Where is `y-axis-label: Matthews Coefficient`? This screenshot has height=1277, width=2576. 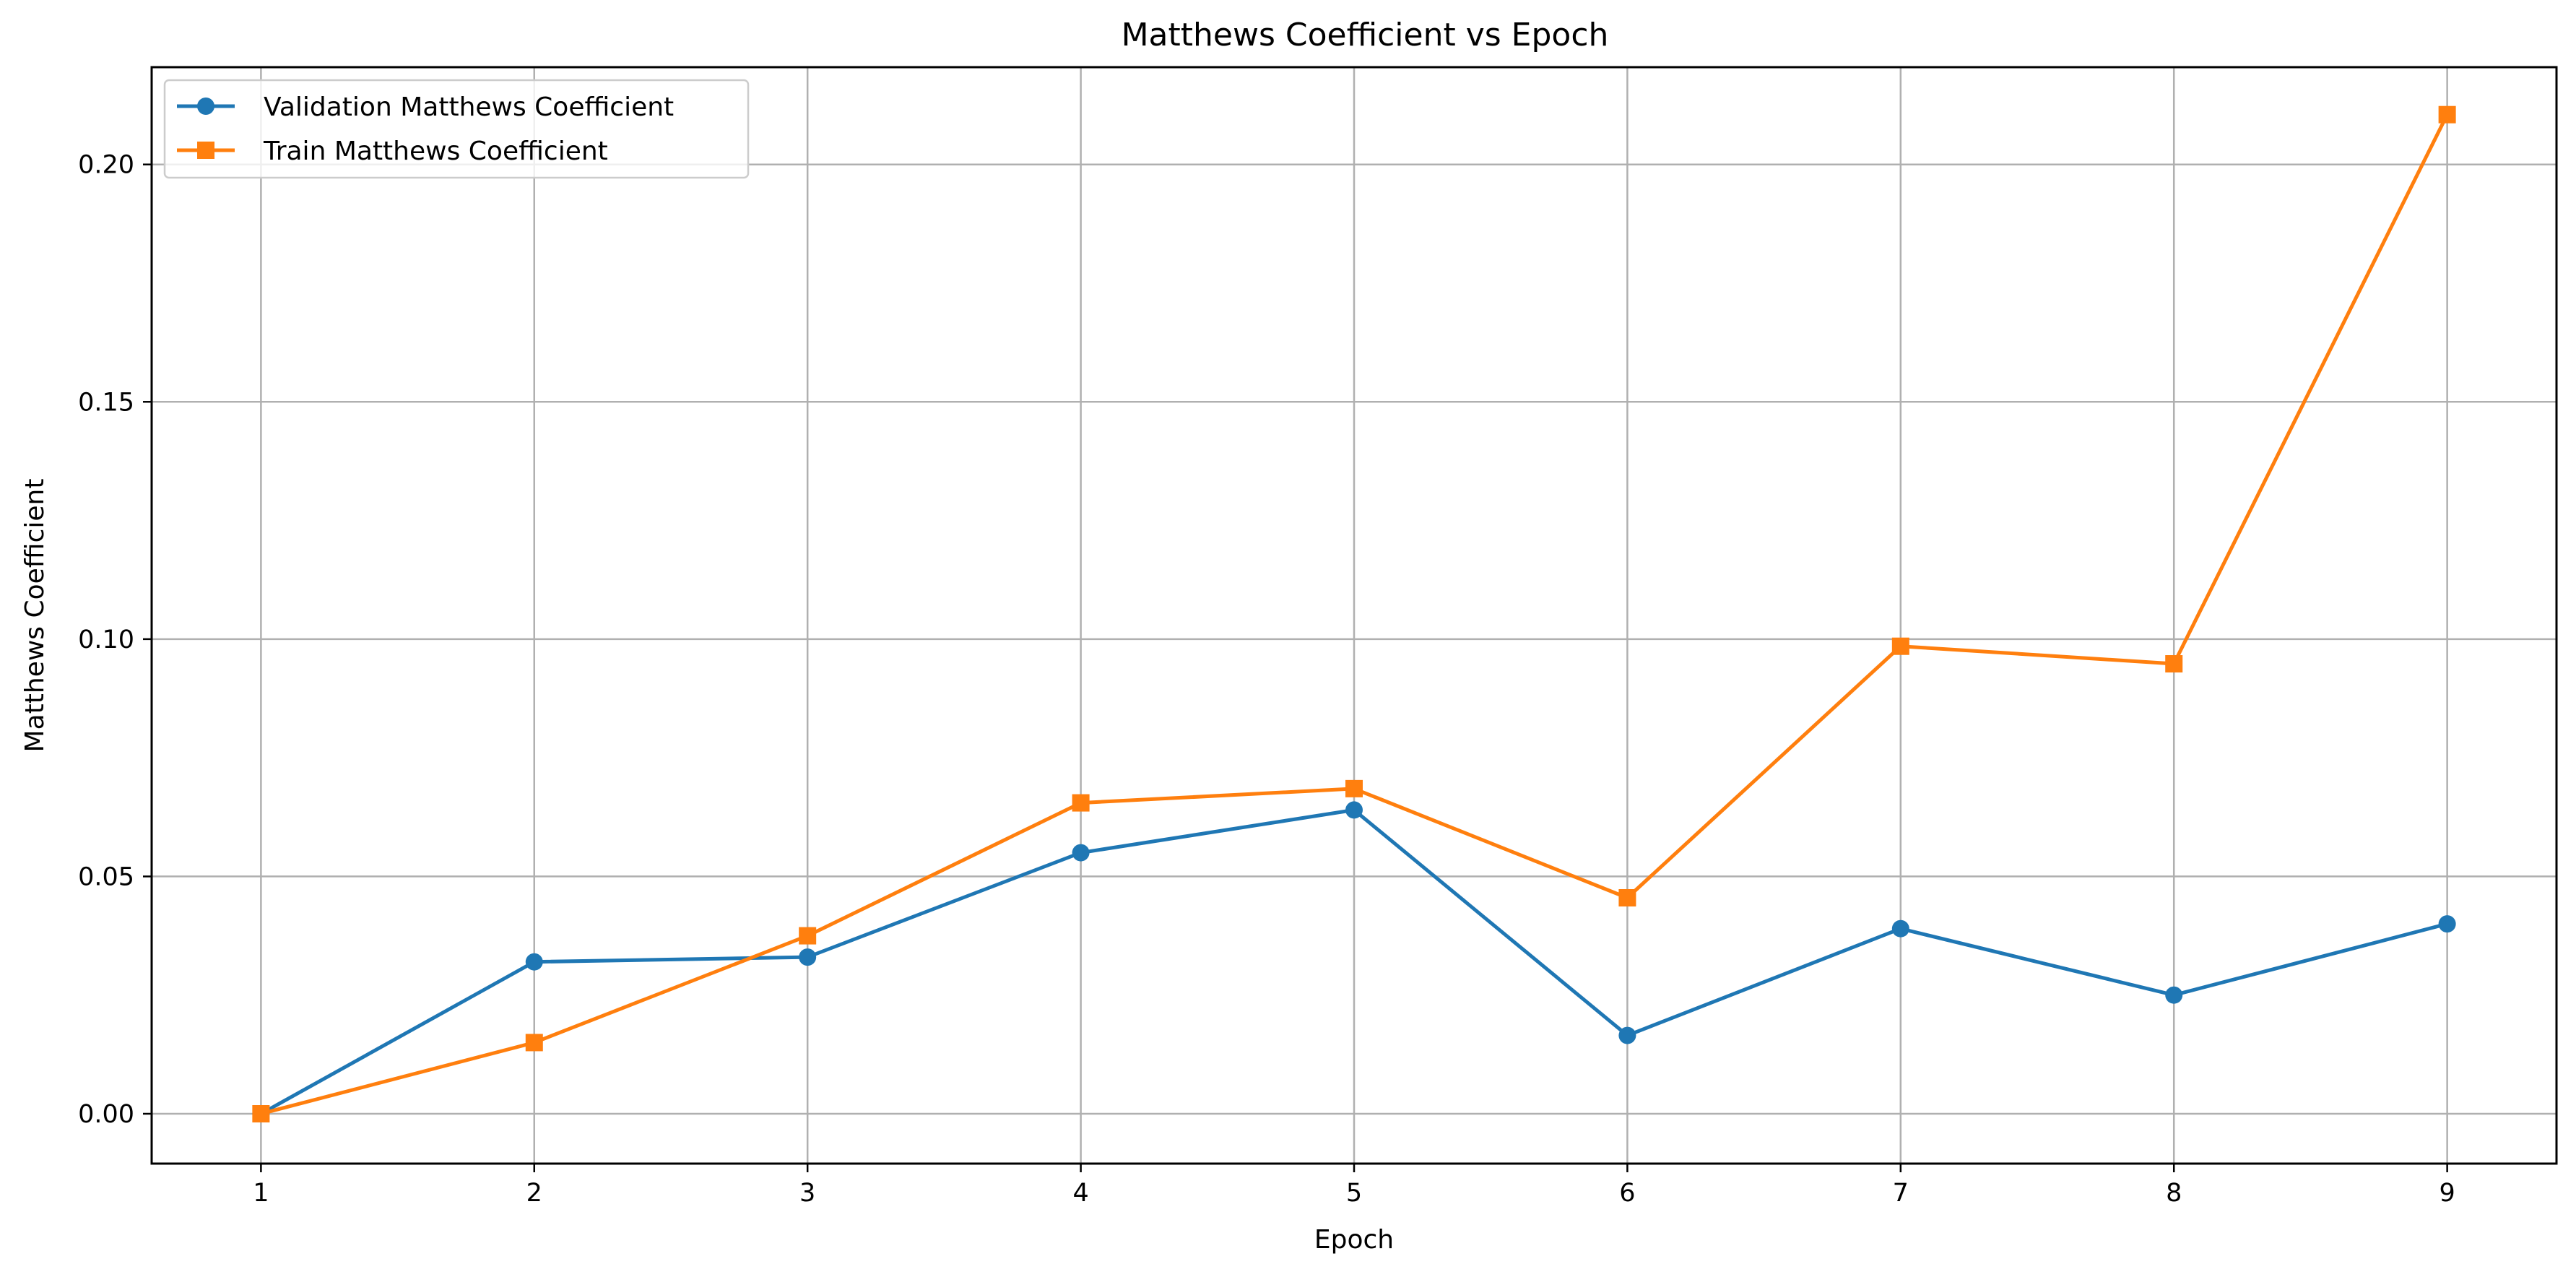 y-axis-label: Matthews Coefficient is located at coordinates (35, 616).